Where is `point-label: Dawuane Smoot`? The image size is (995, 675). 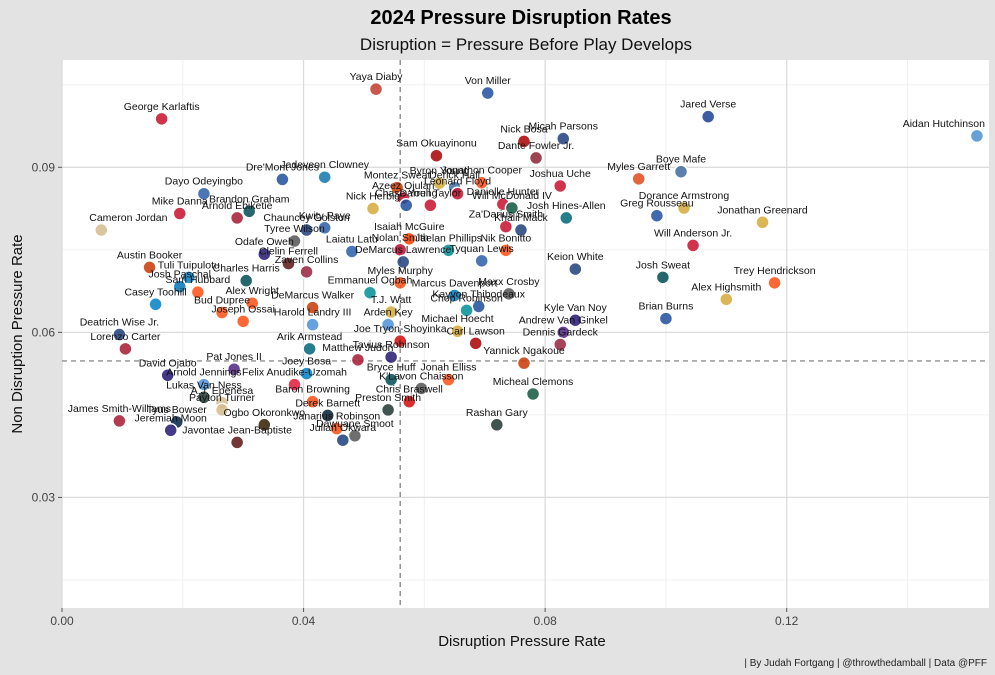
point-label: Dawuane Smoot is located at coordinates (355, 424).